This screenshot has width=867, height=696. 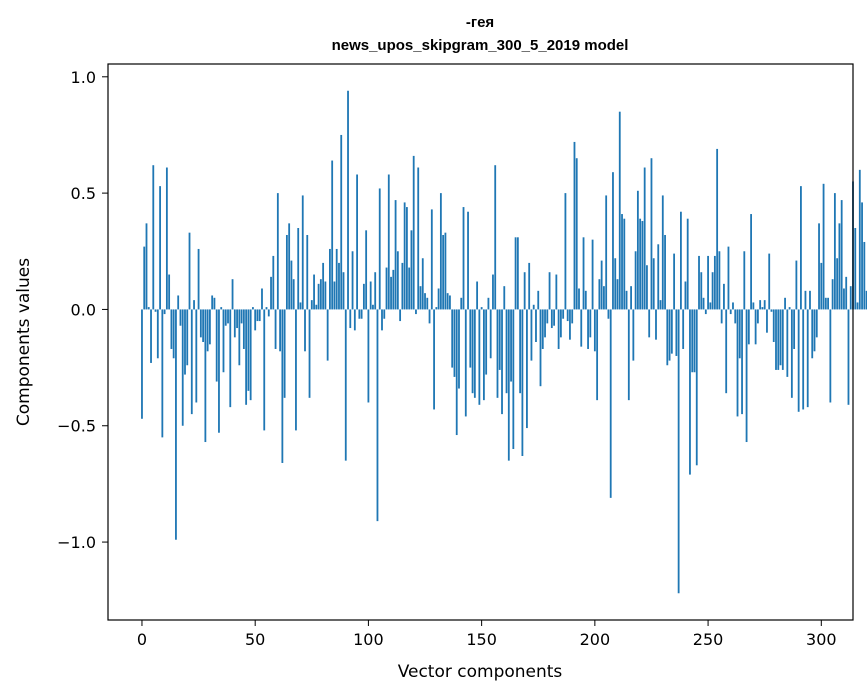 What do you see at coordinates (76, 542) in the screenshot?
I see `y-tick-label: −1.0` at bounding box center [76, 542].